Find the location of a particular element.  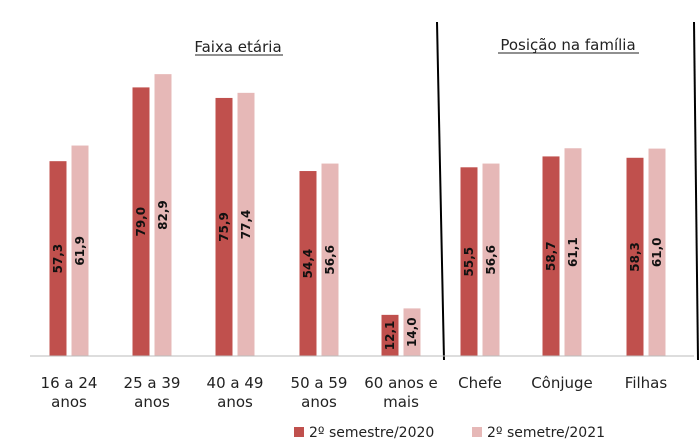

bar-s1-c5 is located at coordinates (491, 259).